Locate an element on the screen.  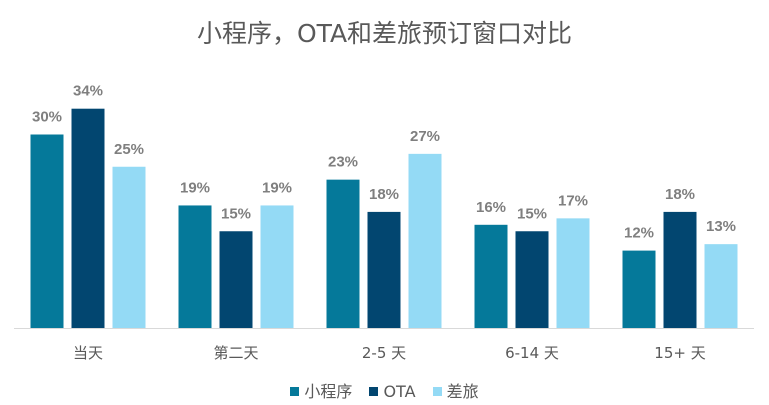
x-tick-label-3: 6-14 天 is located at coordinates (532, 353).